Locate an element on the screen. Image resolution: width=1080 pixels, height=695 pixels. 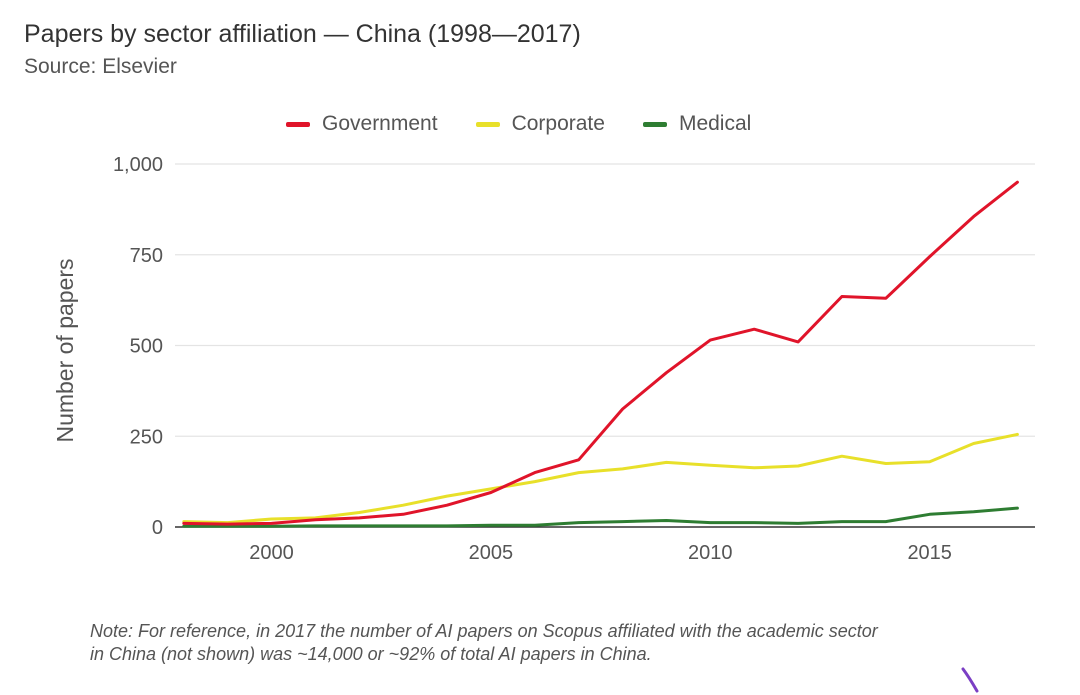
legend-item-medical: Medical is located at coordinates (697, 124).